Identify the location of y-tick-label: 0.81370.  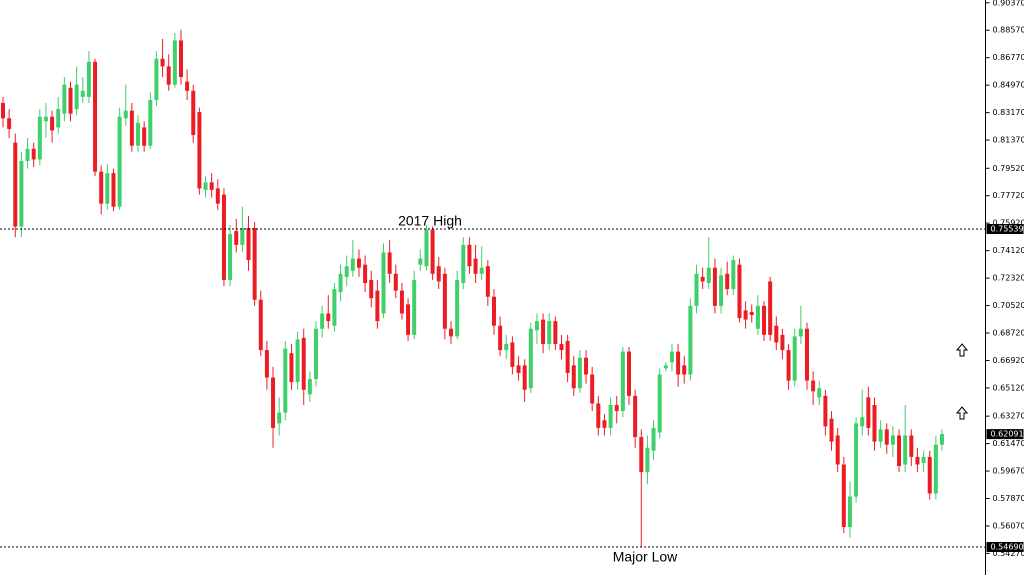
(1008, 140).